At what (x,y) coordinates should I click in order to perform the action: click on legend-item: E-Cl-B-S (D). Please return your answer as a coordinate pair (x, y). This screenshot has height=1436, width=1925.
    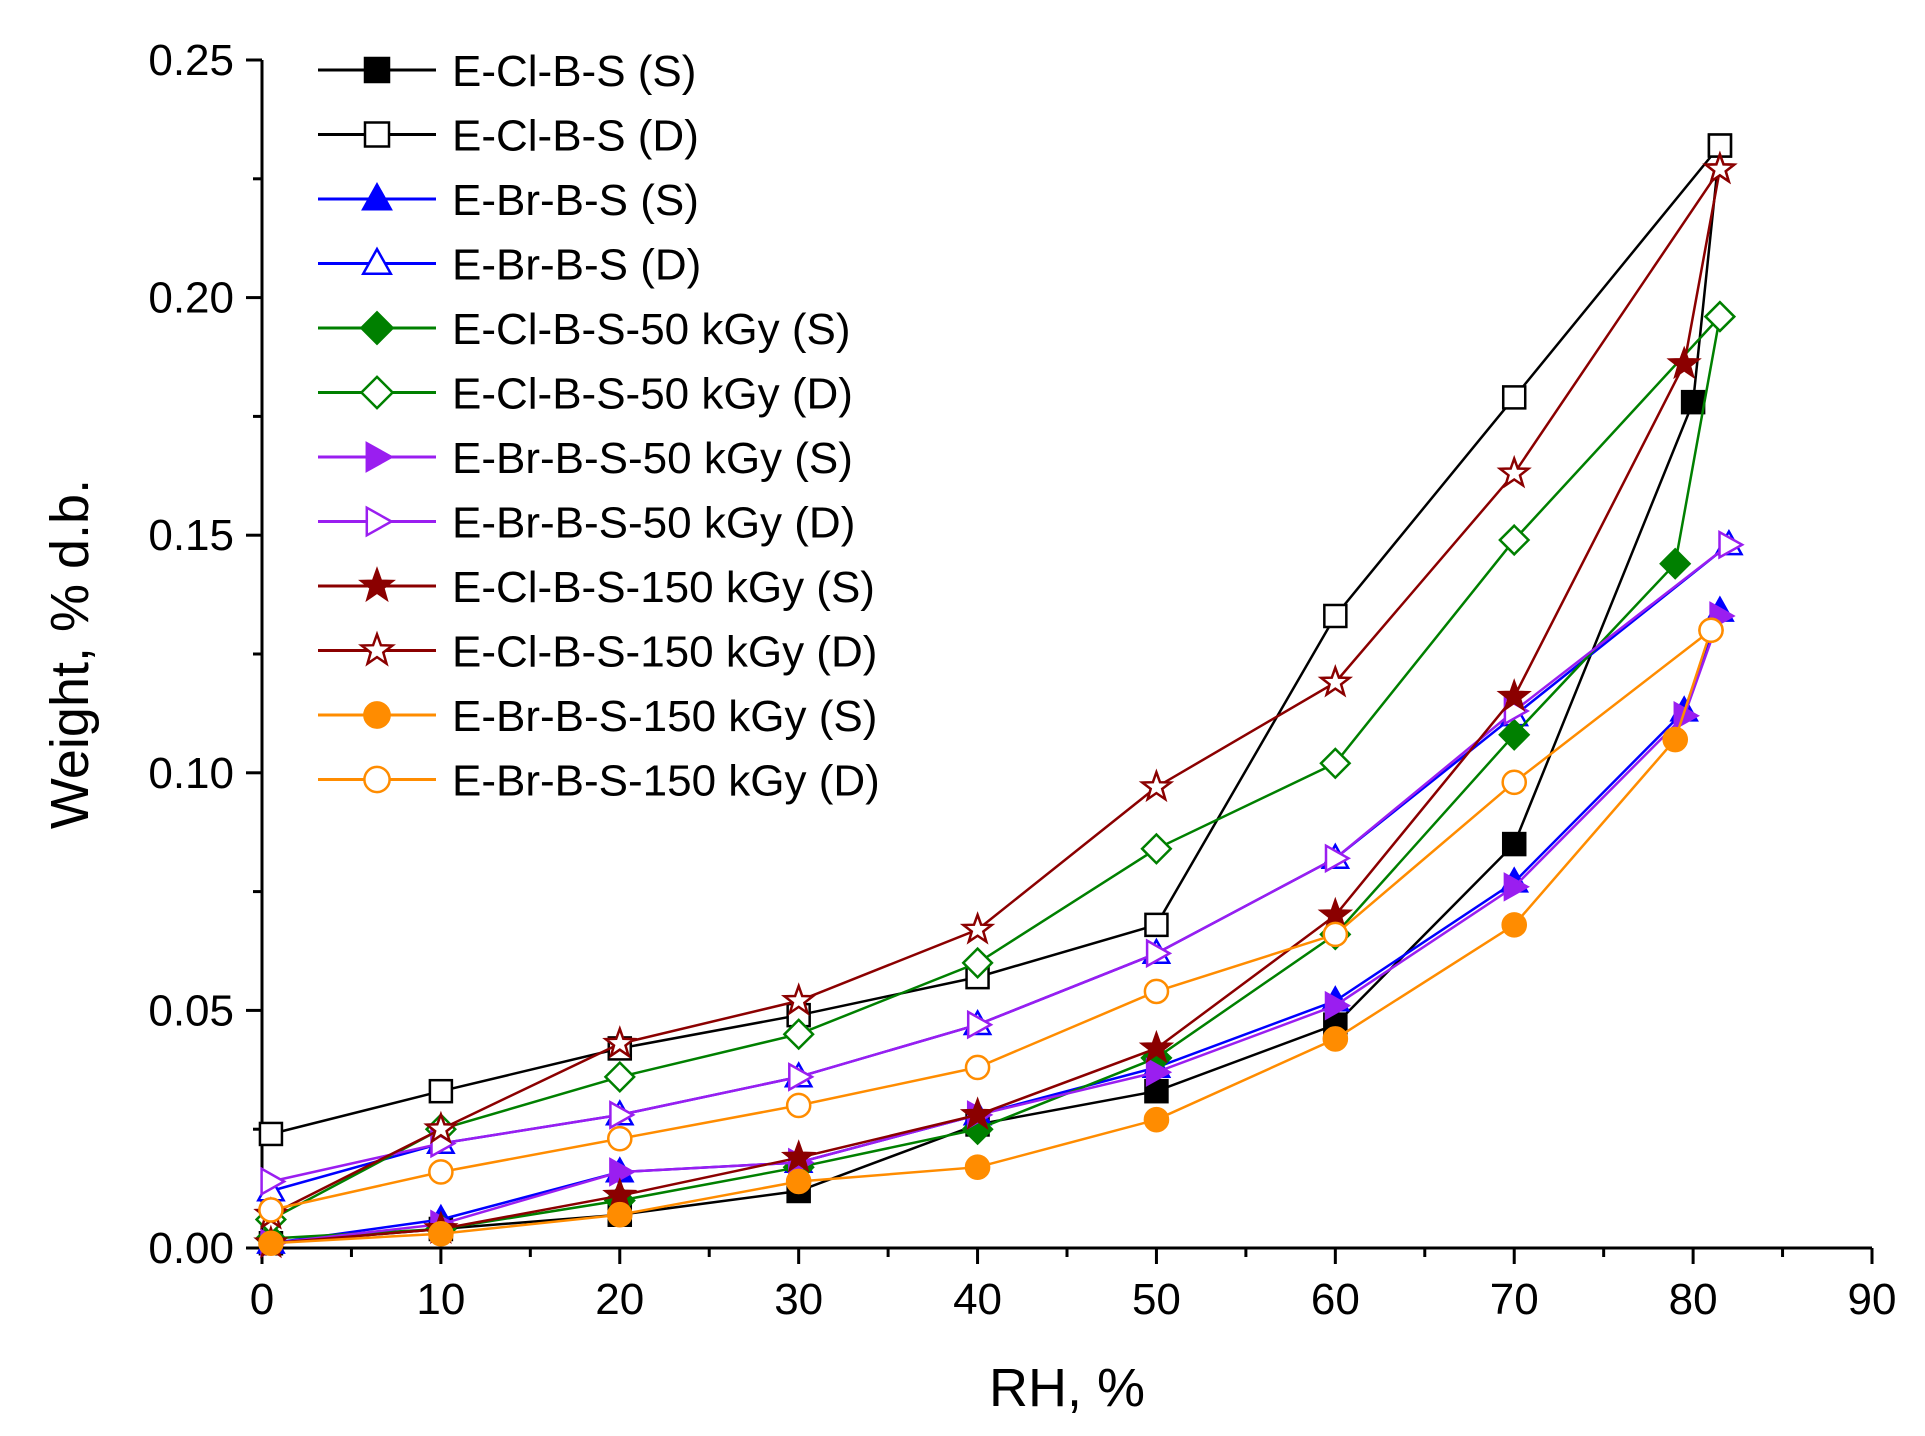
    Looking at the image, I should click on (508, 136).